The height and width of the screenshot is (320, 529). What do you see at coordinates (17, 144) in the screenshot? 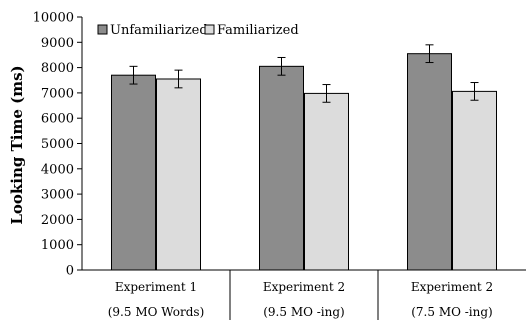
I see `y-axis-label: Looking Time (ms)` at bounding box center [17, 144].